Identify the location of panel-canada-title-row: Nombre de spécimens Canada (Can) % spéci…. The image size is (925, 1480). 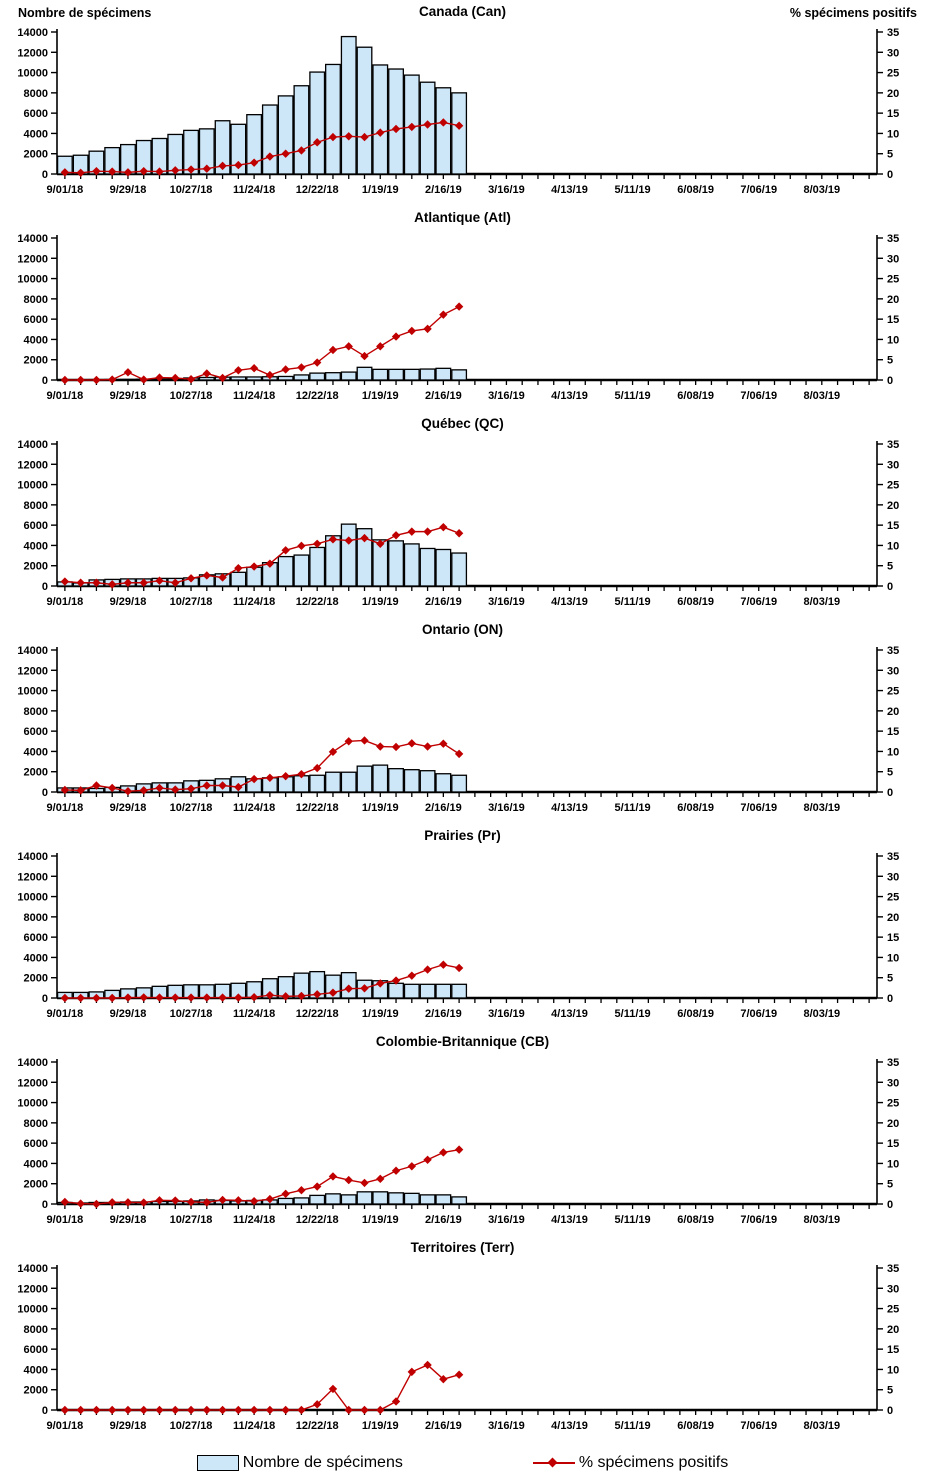
(462, 13).